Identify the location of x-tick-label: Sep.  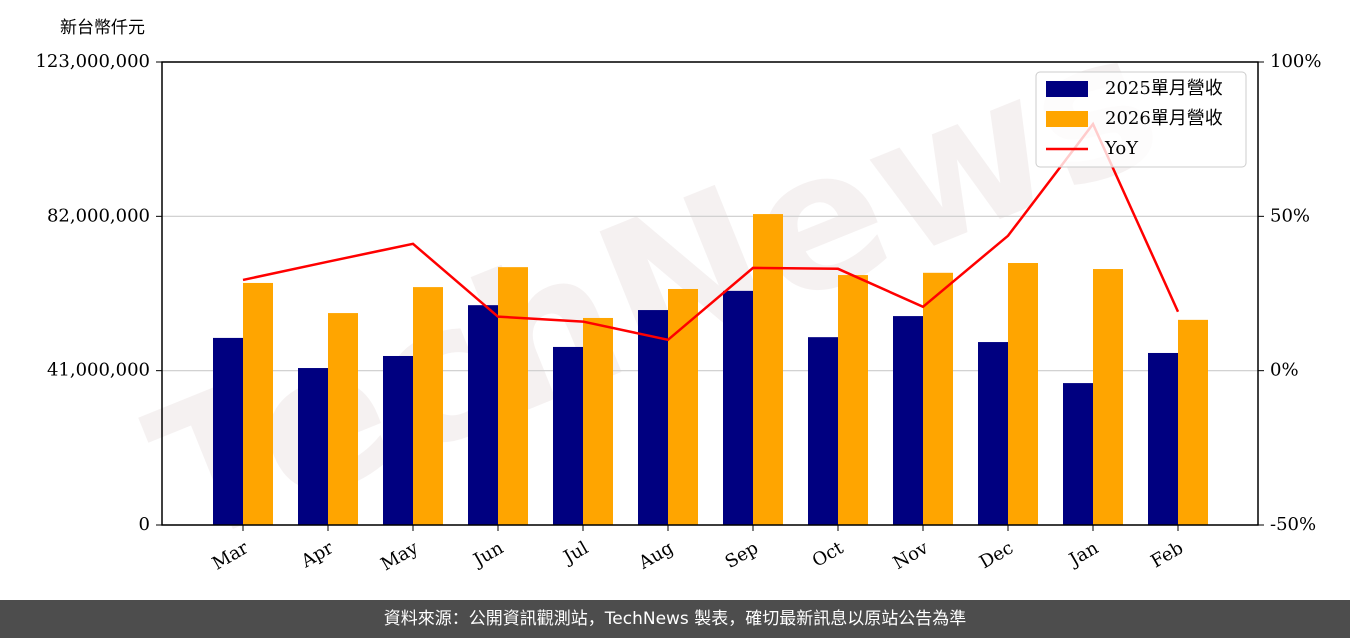
(742, 554).